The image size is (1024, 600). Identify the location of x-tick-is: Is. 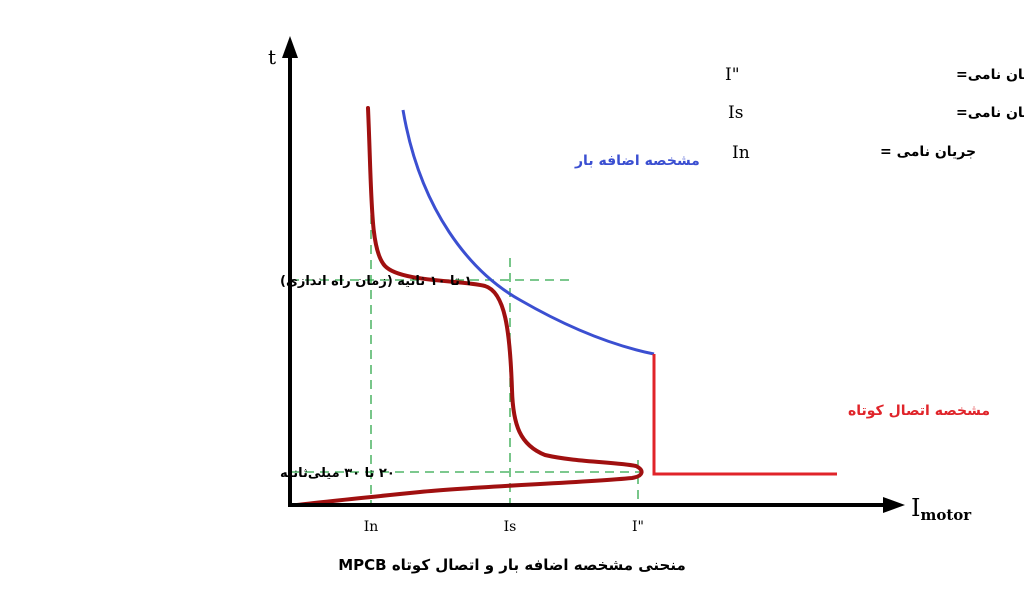
(510, 527).